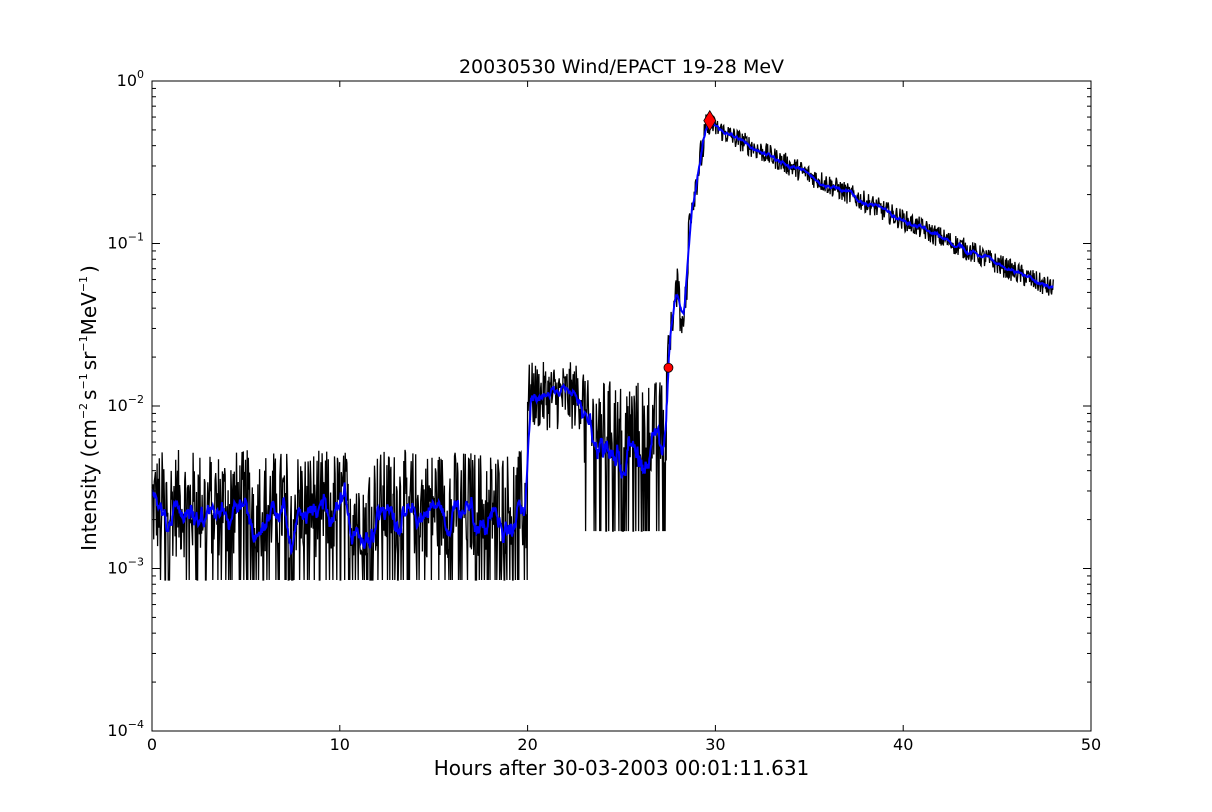  I want to click on y-tick-label: 10⁻⁴, so click(125, 729).